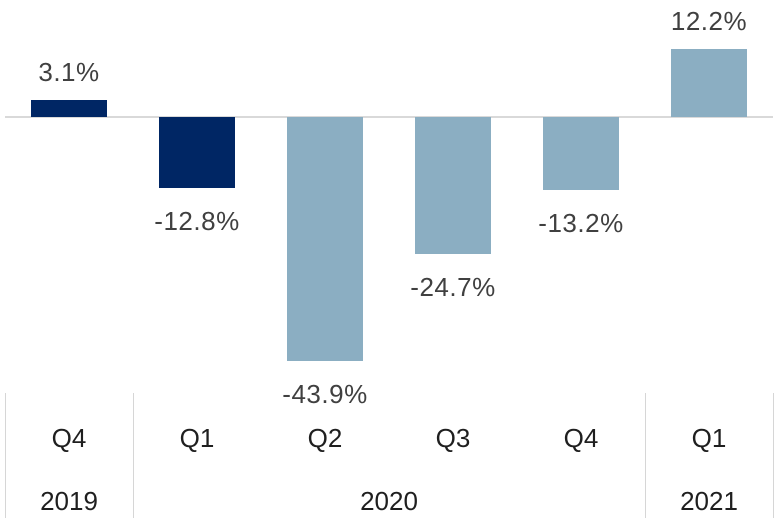 Image resolution: width=778 pixels, height=518 pixels. What do you see at coordinates (453, 438) in the screenshot?
I see `axis-quarter-label: Q3` at bounding box center [453, 438].